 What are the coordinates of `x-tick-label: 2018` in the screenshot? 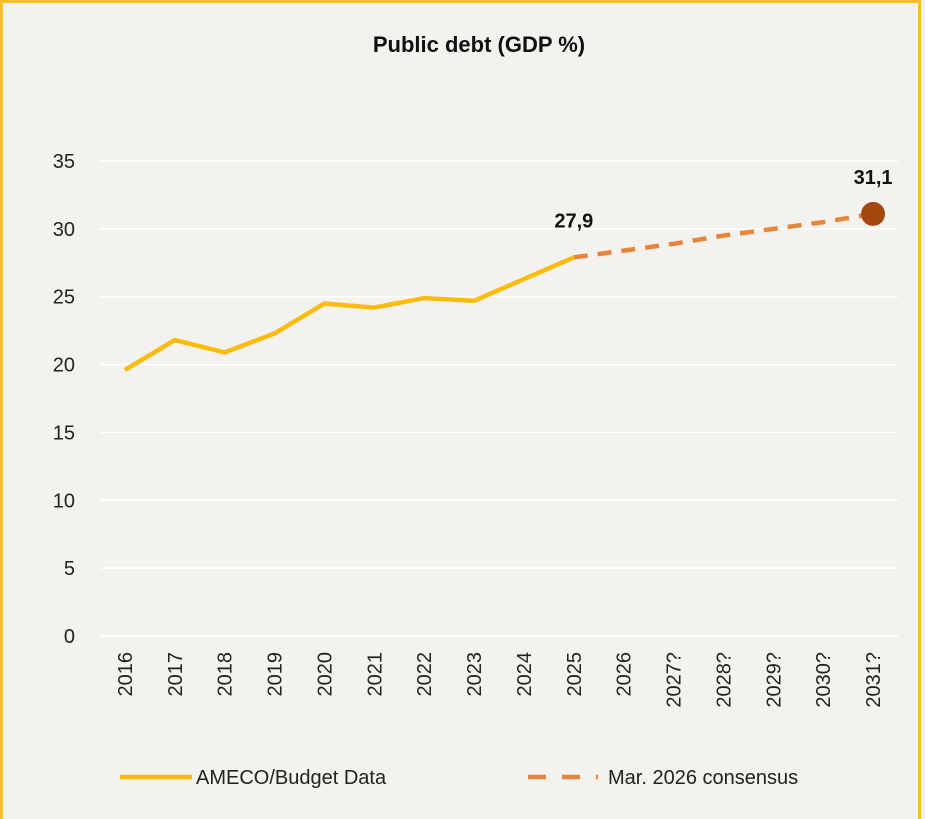 It's located at (226, 674).